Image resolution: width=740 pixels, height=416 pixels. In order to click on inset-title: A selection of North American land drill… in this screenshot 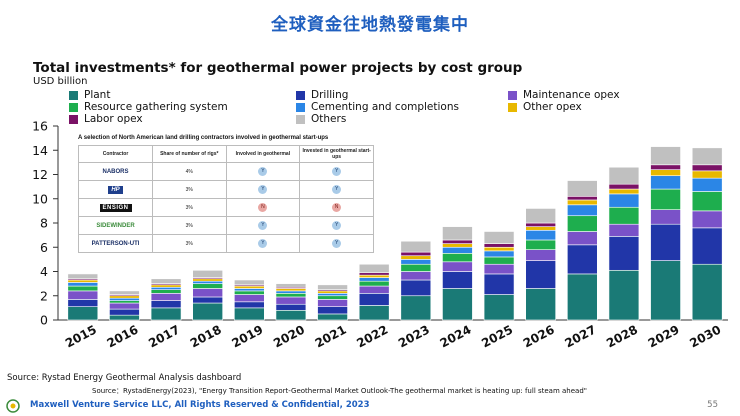, I will do `click(203, 138)`.